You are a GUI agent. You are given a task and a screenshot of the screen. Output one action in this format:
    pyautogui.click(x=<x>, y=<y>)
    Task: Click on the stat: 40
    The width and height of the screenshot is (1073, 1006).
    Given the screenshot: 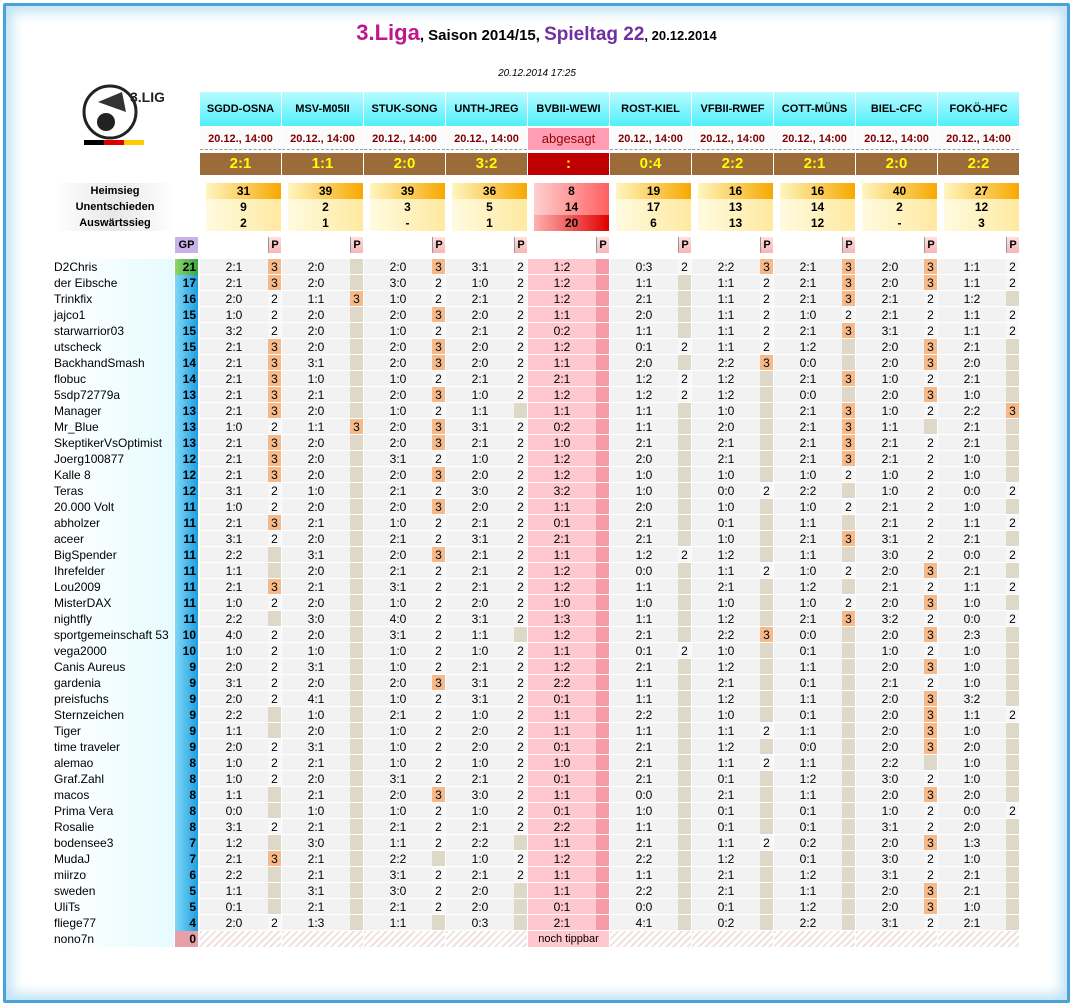 What is the action you would take?
    pyautogui.click(x=899, y=191)
    